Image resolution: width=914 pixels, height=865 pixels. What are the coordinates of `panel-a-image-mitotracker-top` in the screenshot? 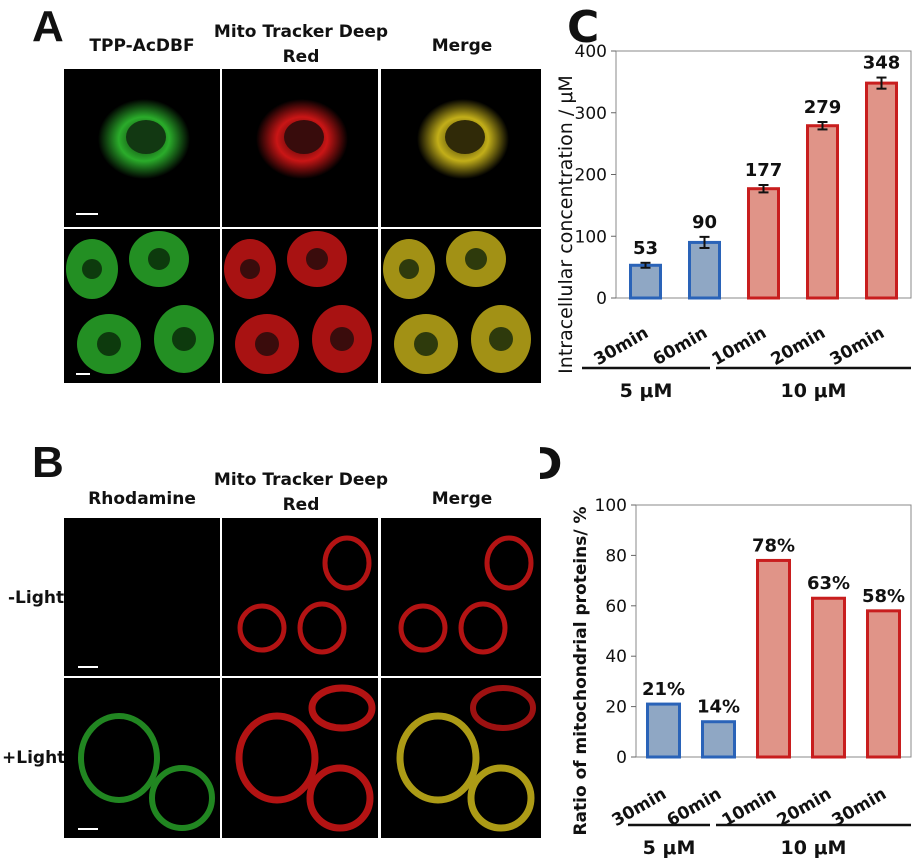 It's located at (300, 148).